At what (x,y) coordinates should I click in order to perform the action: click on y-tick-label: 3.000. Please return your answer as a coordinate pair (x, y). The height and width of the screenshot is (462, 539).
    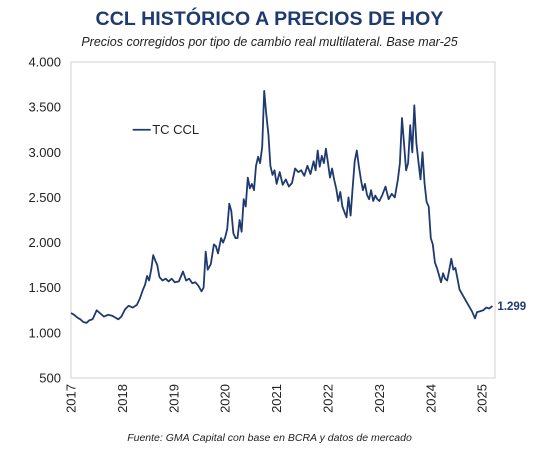
    Looking at the image, I should click on (44, 152).